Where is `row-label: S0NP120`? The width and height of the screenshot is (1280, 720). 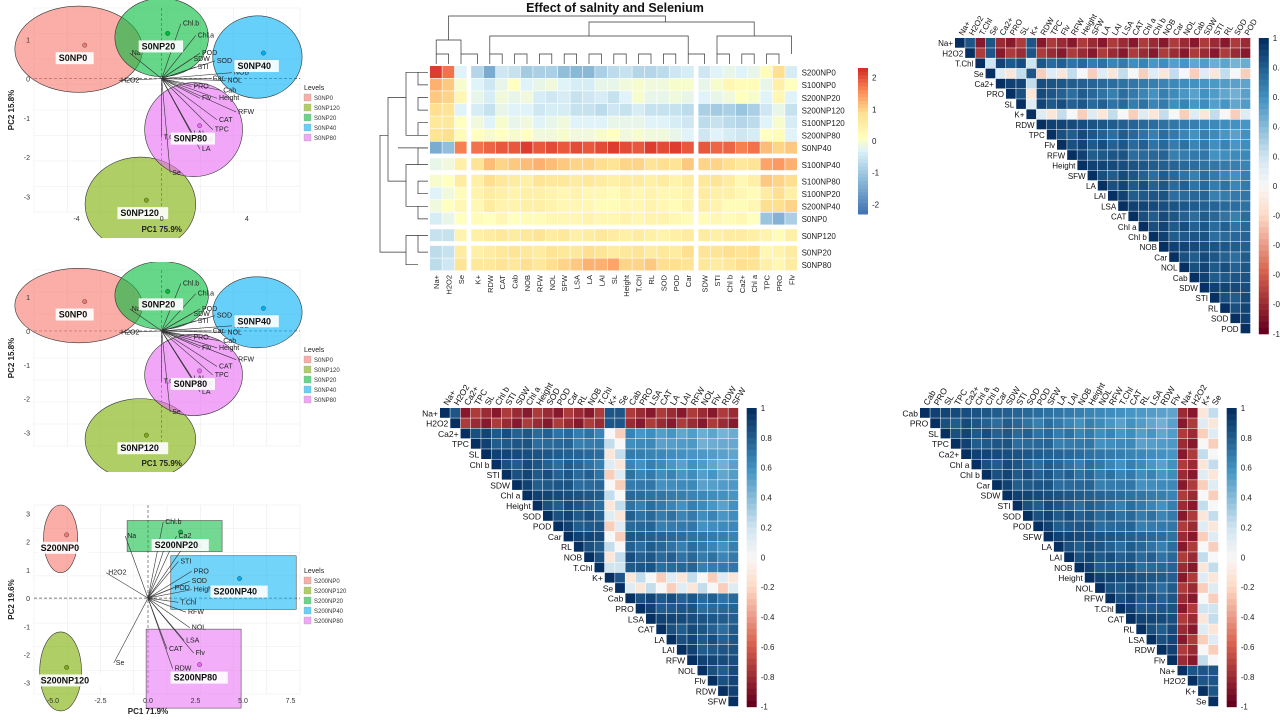 row-label: S0NP120 is located at coordinates (819, 236).